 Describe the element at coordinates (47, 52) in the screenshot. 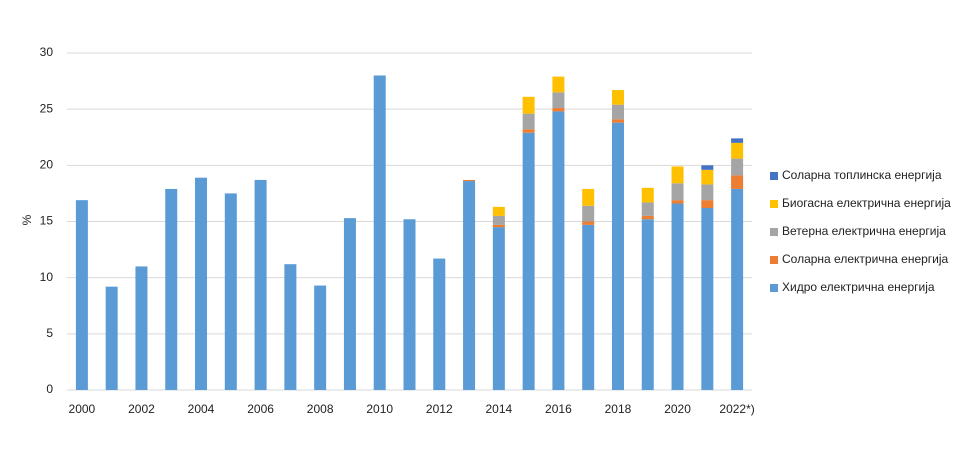

I see `y-tick-label: 30` at that location.